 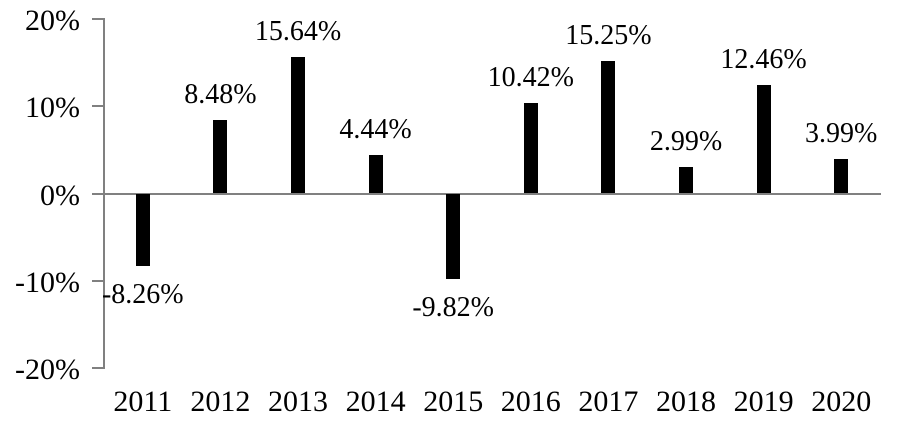 What do you see at coordinates (375, 174) in the screenshot?
I see `bar-2014` at bounding box center [375, 174].